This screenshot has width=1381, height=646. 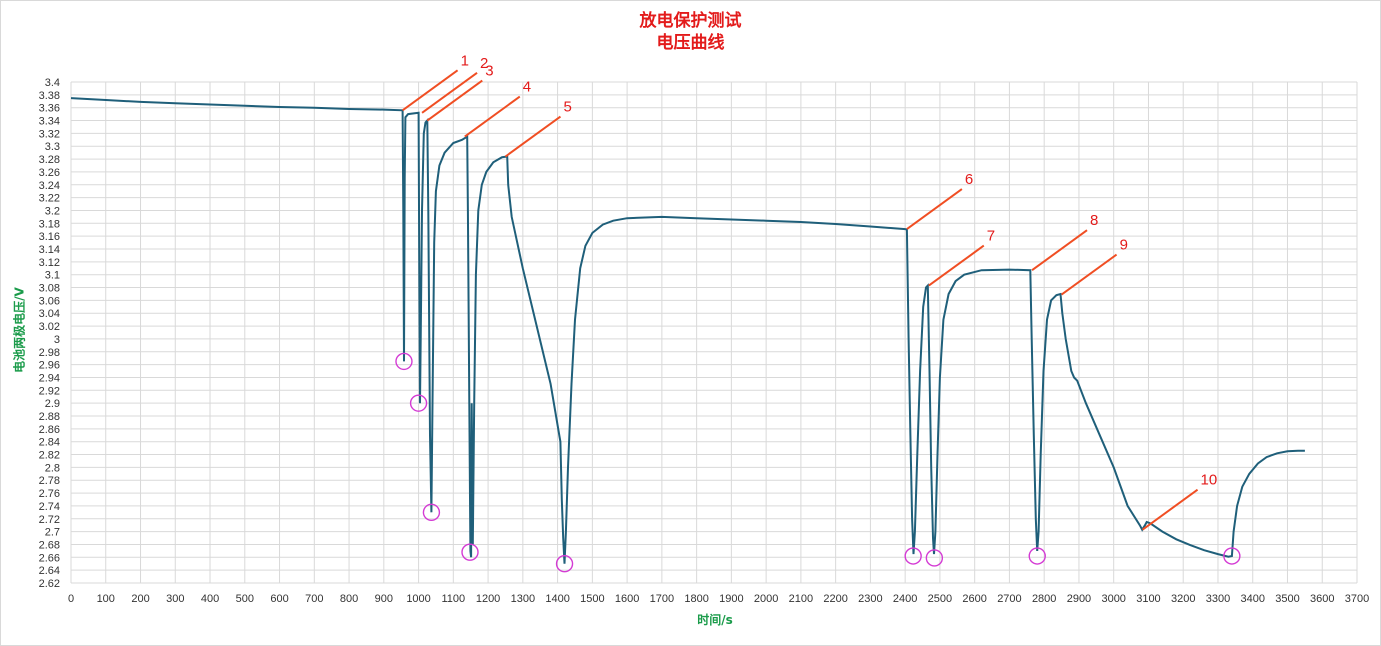 What do you see at coordinates (49, 507) in the screenshot?
I see `y-tick-label: 2.74` at bounding box center [49, 507].